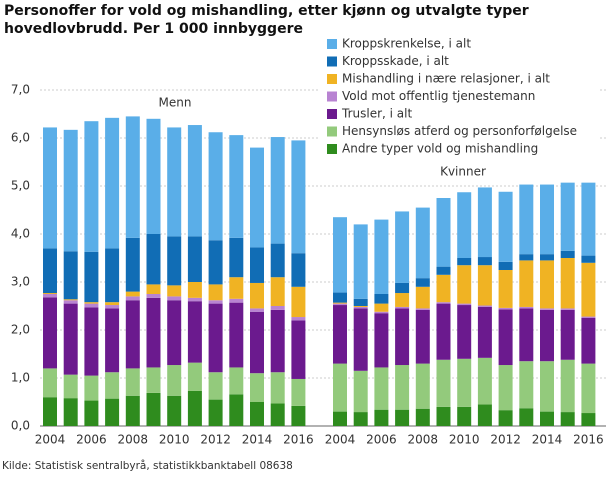 The image size is (610, 477). Describe the element at coordinates (20, 426) in the screenshot. I see `y-tick-label: 0,0` at that location.